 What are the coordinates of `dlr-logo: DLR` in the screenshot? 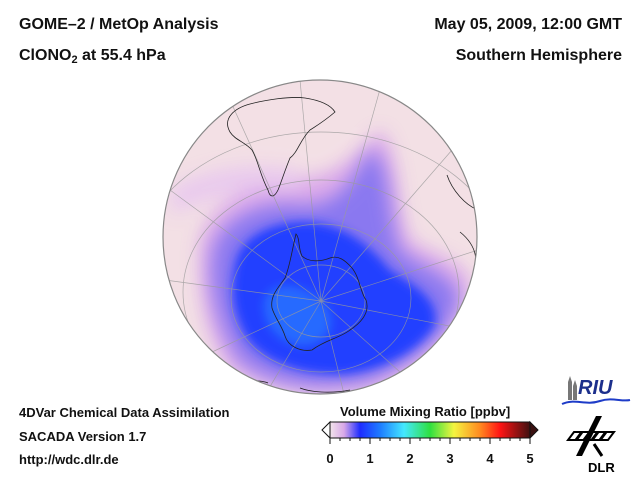 It's located at (591, 445).